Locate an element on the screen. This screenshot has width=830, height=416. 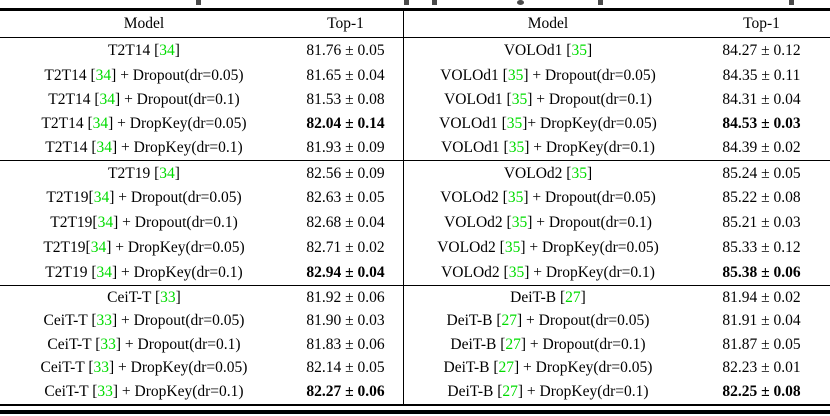
model-cell: T2T14 [34] + Dropout(dr=0.05) is located at coordinates (144, 75).